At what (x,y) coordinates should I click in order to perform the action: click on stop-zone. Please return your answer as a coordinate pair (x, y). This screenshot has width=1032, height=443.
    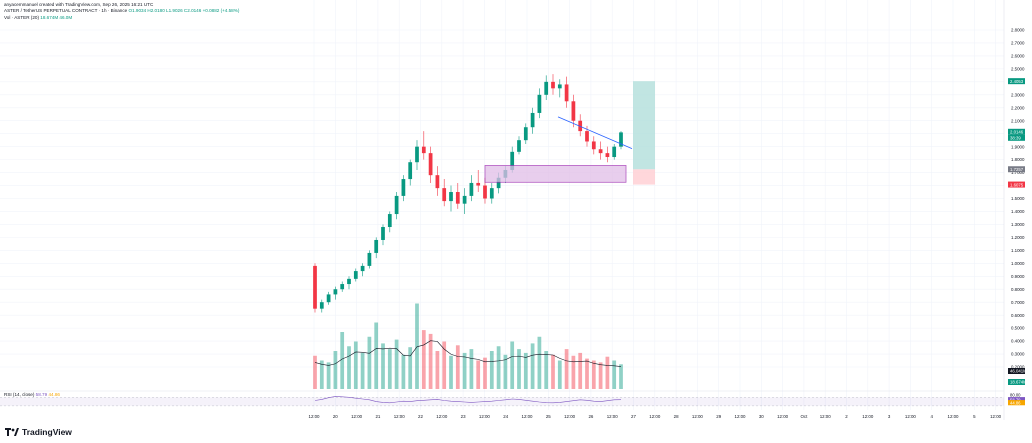
    Looking at the image, I should click on (644, 177).